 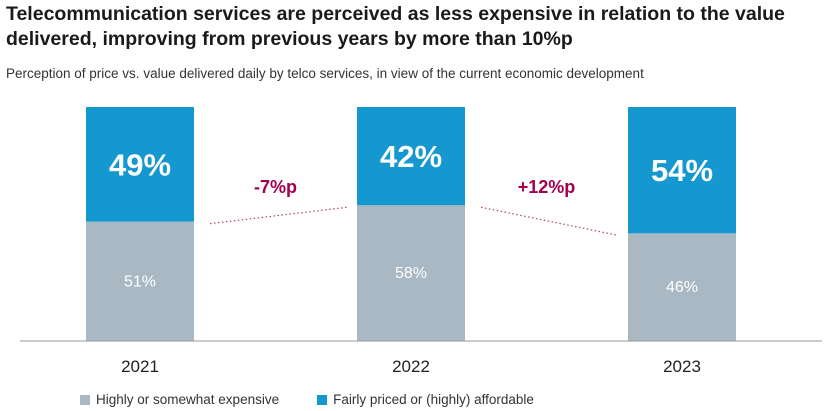 What do you see at coordinates (85, 399) in the screenshot?
I see `legend-swatch-expensive` at bounding box center [85, 399].